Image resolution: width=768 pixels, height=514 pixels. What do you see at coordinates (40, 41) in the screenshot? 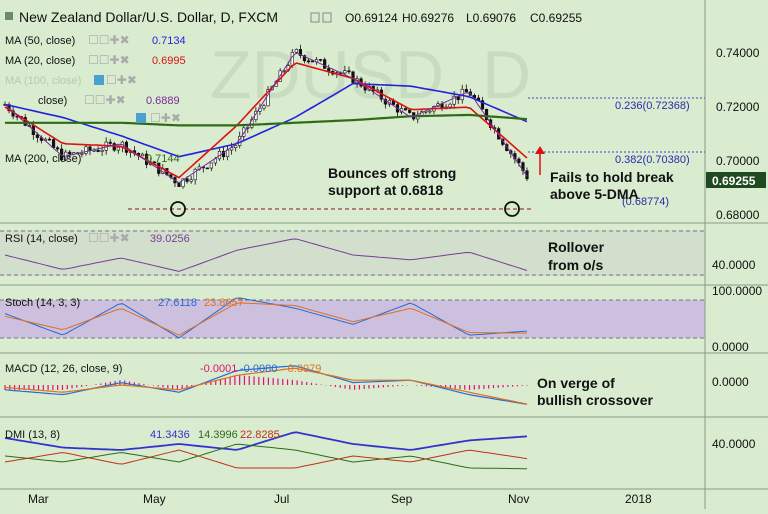
I see `ma50-label: MA (50, close)` at bounding box center [40, 41].